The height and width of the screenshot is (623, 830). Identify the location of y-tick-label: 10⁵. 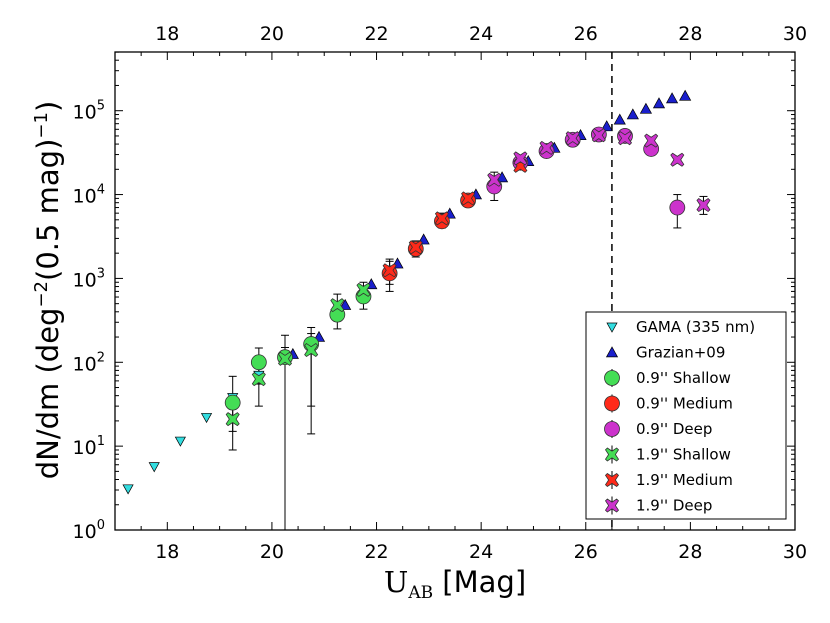
(89, 111).